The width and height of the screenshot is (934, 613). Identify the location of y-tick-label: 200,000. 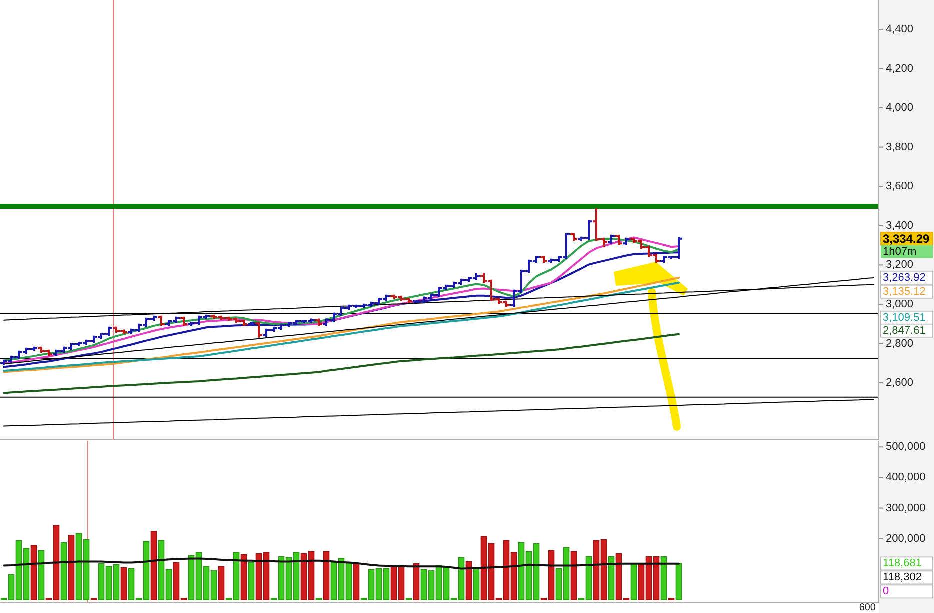
(906, 538).